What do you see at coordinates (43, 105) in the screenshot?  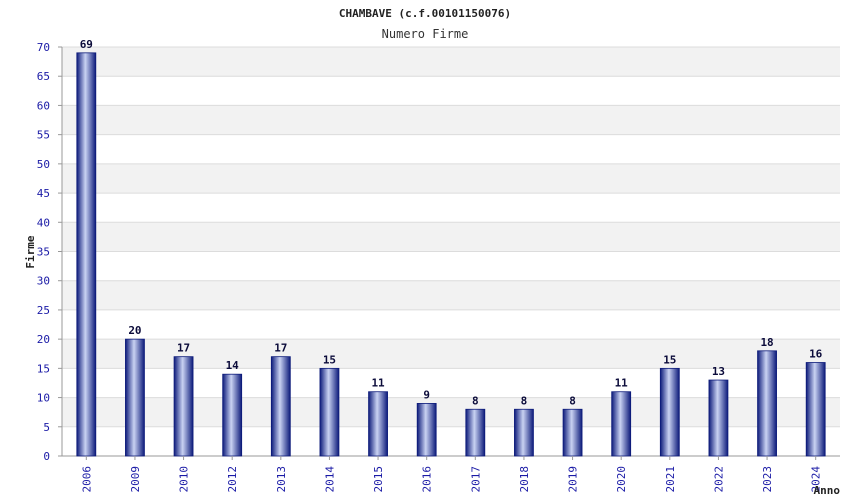 I see `y-tick-label: 60` at bounding box center [43, 105].